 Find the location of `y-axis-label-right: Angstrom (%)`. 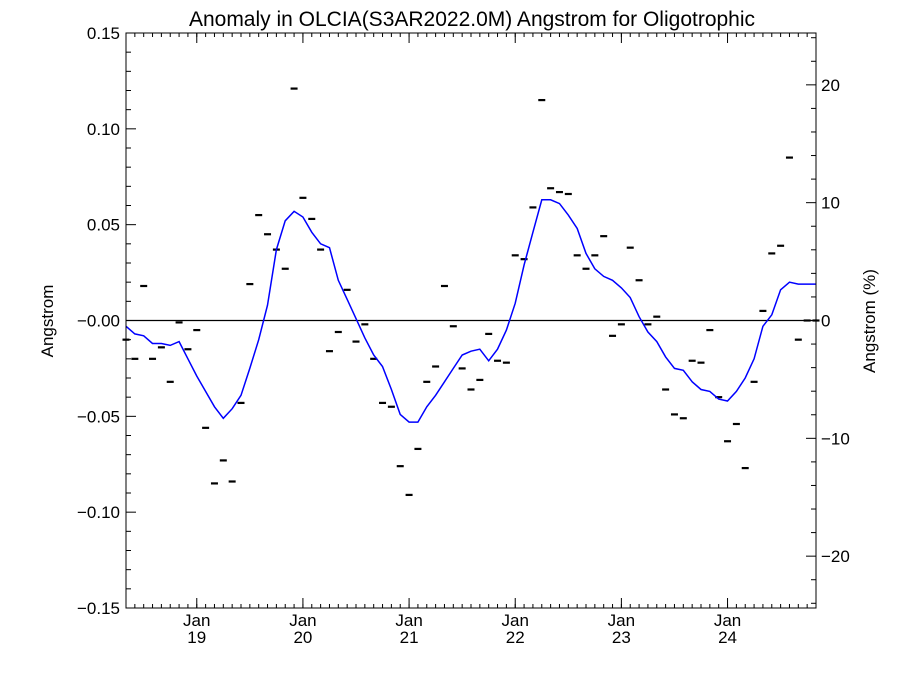

y-axis-label-right: Angstrom (%) is located at coordinates (869, 321).